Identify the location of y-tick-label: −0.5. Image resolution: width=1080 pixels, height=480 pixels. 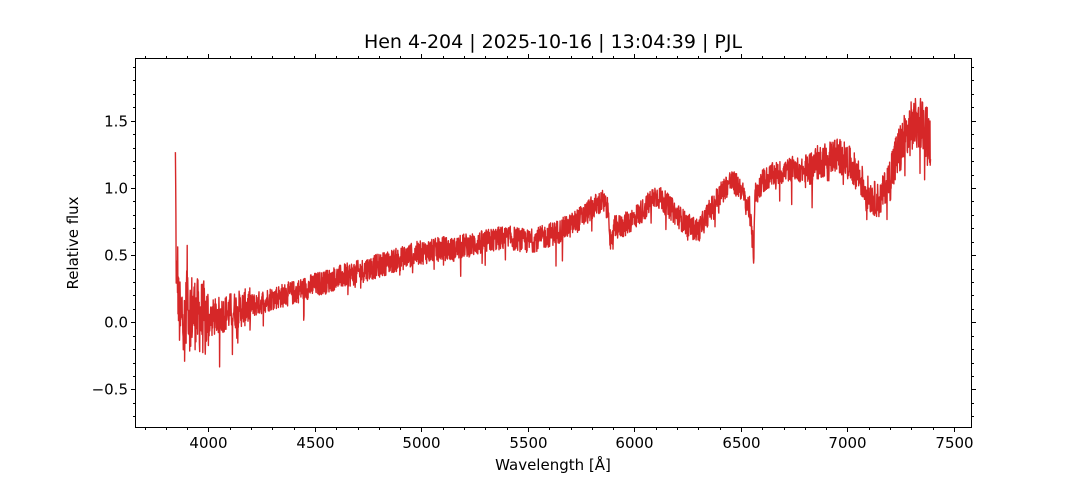
(110, 390).